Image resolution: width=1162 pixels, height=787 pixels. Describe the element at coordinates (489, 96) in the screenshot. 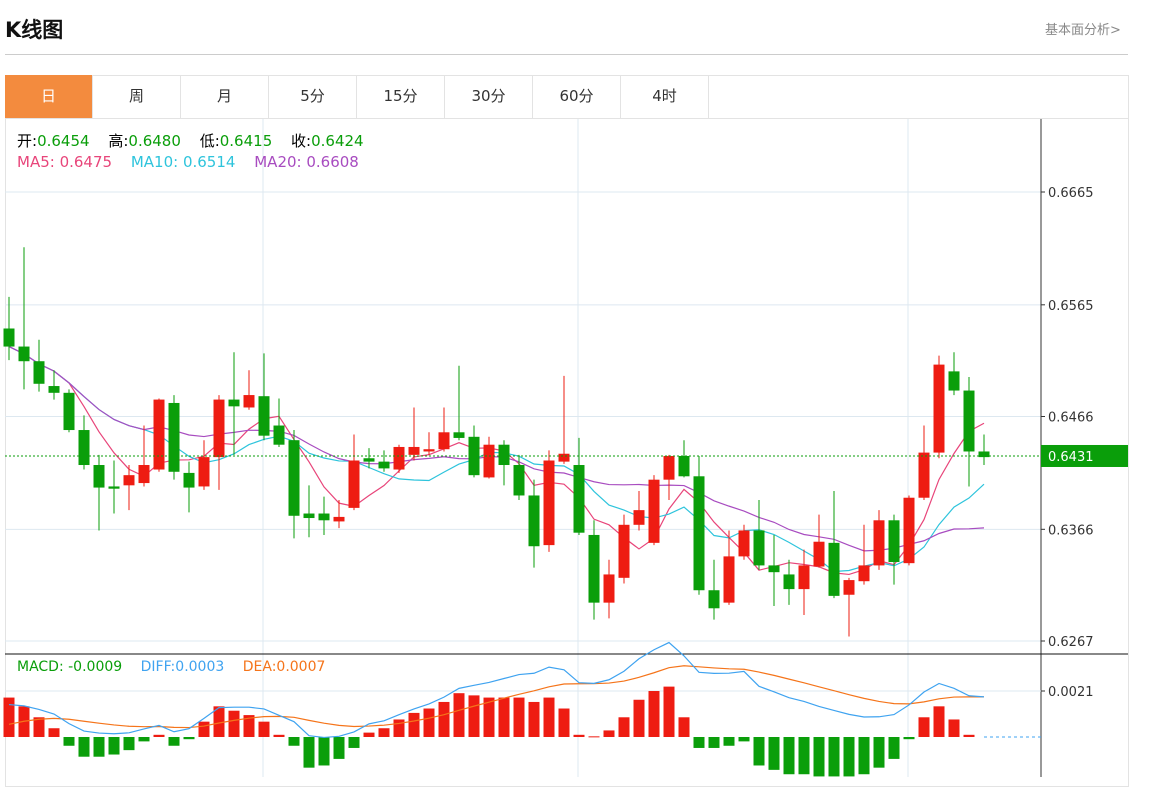

I see `tab-30min: 30分` at that location.